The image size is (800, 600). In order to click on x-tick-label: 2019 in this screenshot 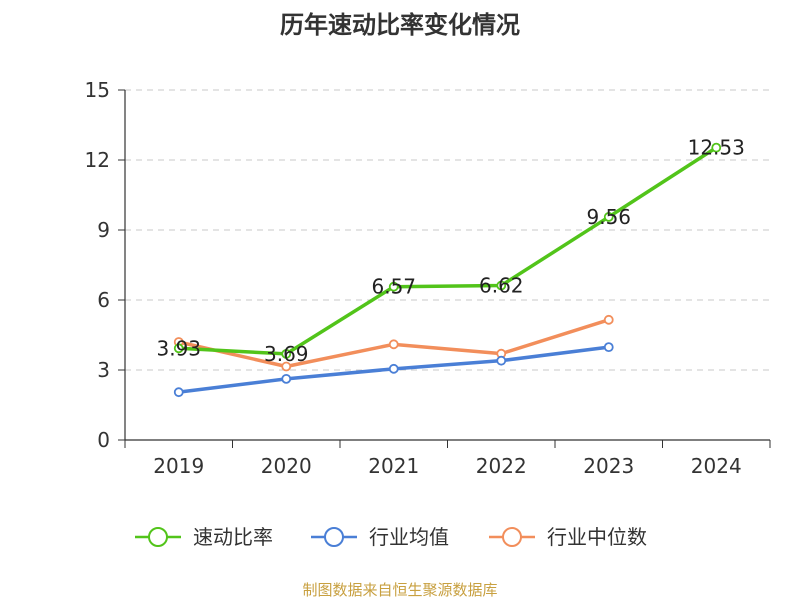, I will do `click(178, 466)`.